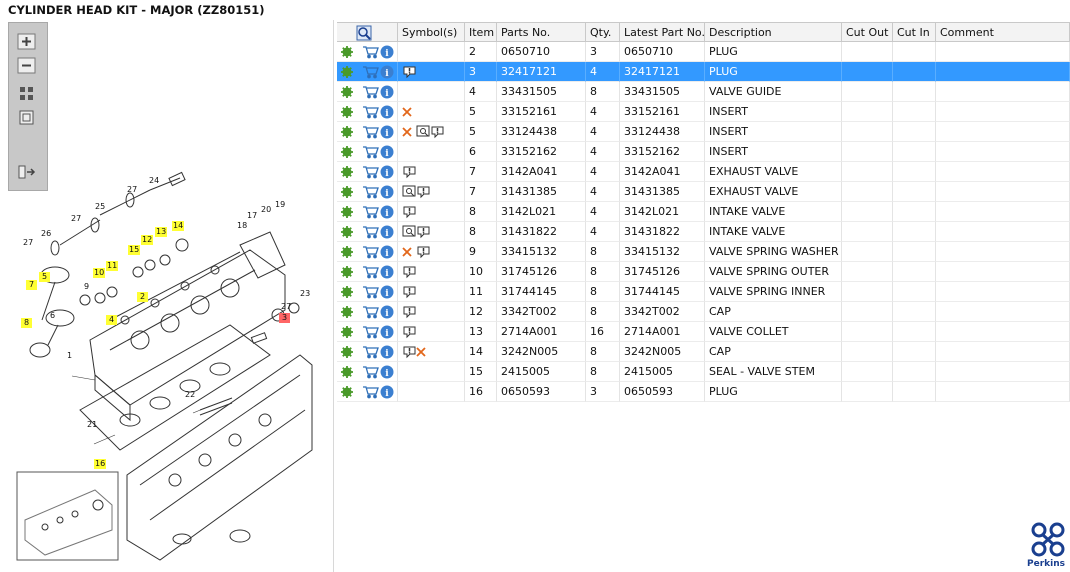 This screenshot has width=1070, height=572. Describe the element at coordinates (46, 233) in the screenshot. I see `callout-label: 26` at that location.